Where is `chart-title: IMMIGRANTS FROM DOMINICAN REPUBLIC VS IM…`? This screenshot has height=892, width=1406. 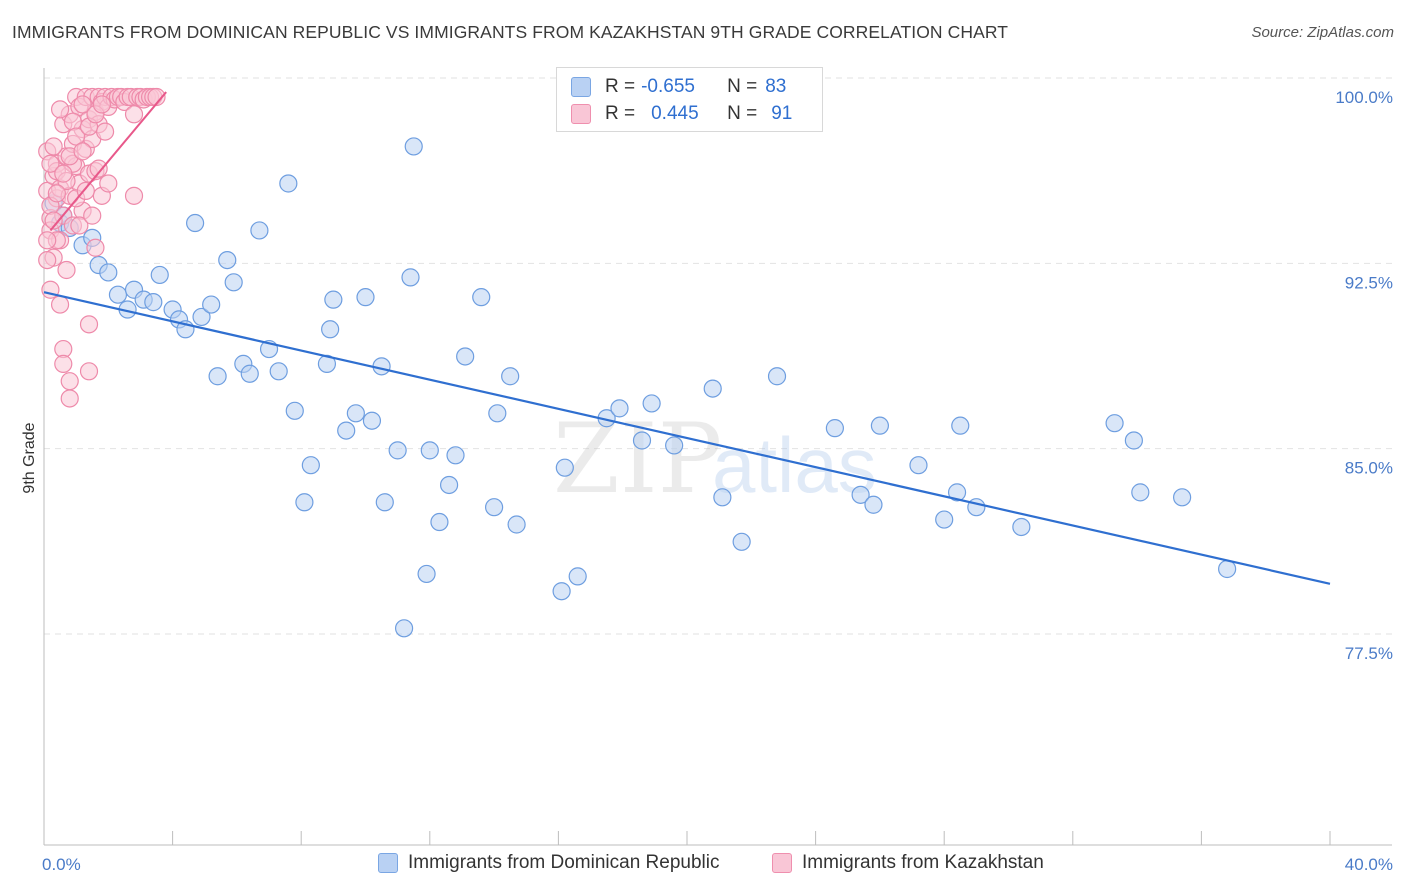
chart-title: IMMIGRANTS FROM DOMINICAN REPUBLIC VS IM… is located at coordinates (510, 32).